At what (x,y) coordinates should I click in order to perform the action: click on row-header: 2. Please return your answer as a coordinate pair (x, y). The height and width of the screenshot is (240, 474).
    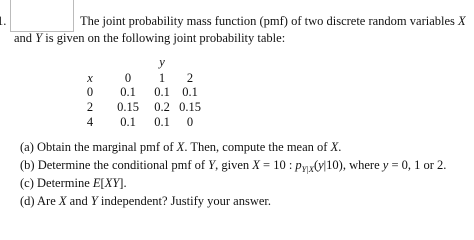
    Looking at the image, I should click on (90, 107).